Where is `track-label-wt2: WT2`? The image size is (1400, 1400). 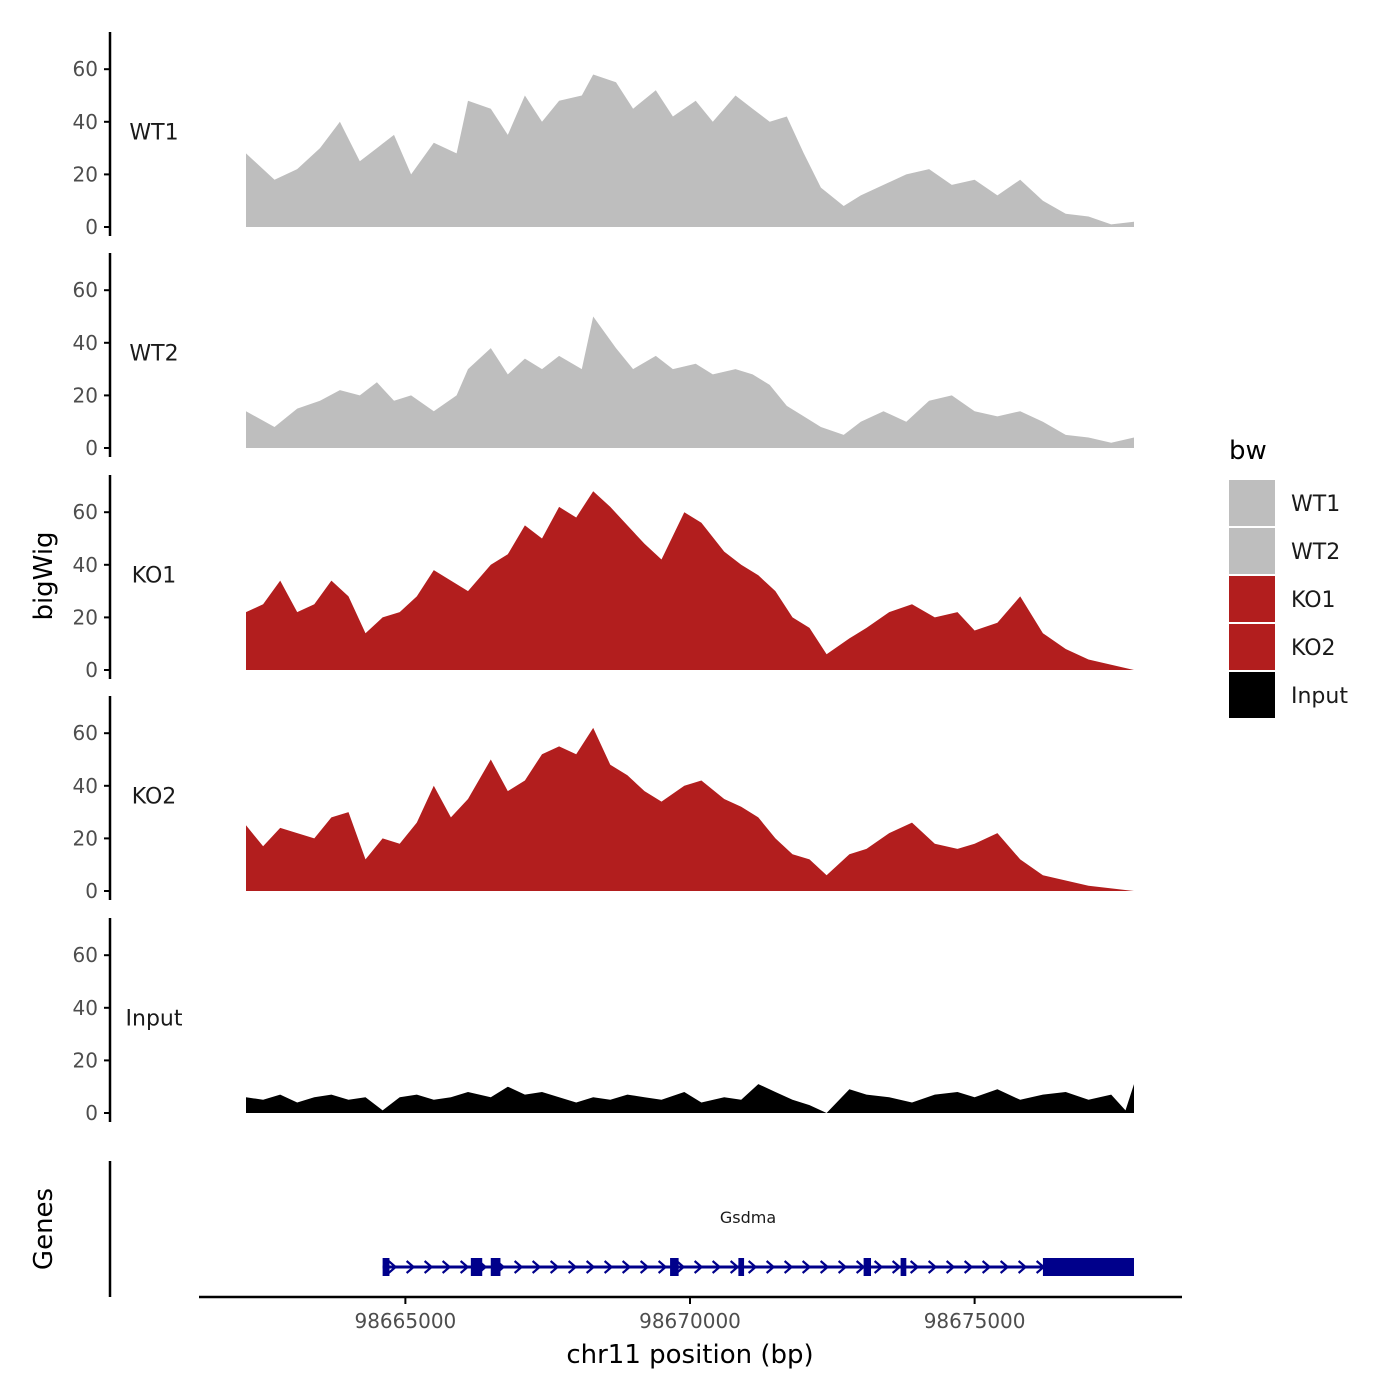
track-label-wt2: WT2 is located at coordinates (153, 354).